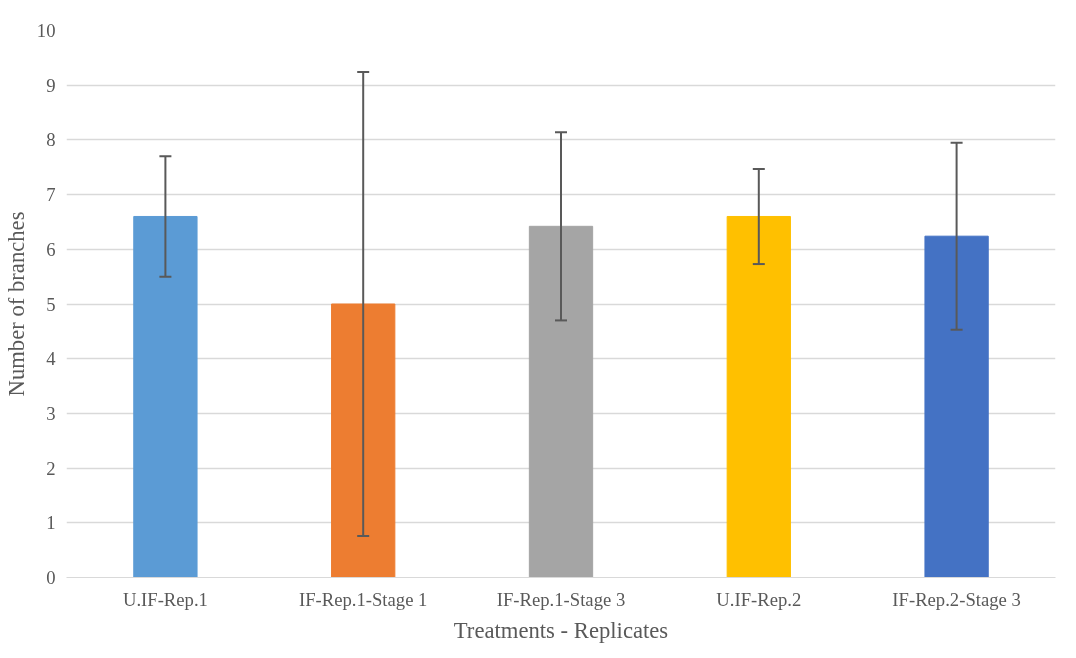 The height and width of the screenshot is (658, 1076). I want to click on y-tick-label: 7, so click(51, 195).